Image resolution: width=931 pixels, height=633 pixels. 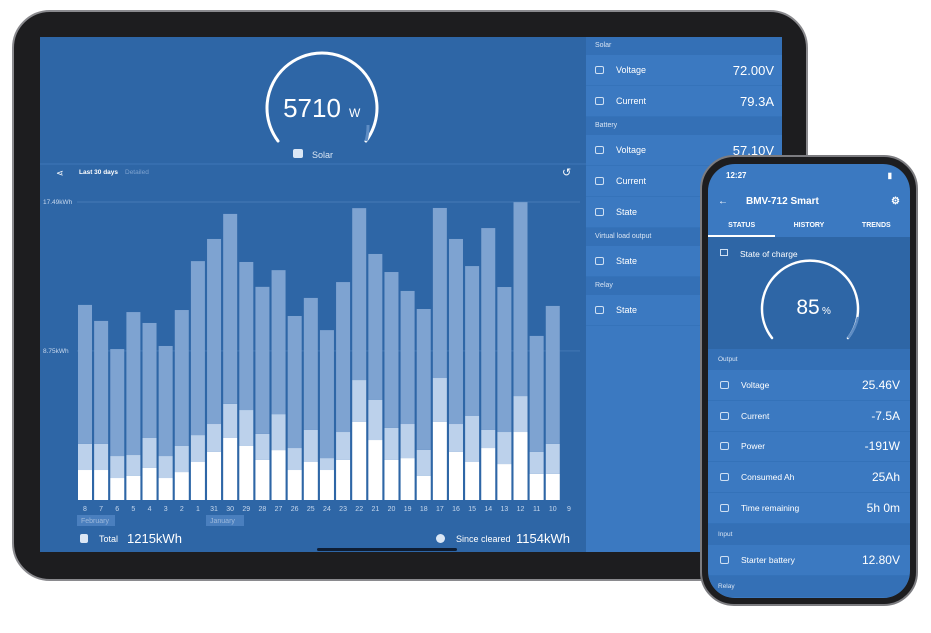 What do you see at coordinates (684, 101) in the screenshot?
I see `value-row: Current 79.3A` at bounding box center [684, 101].